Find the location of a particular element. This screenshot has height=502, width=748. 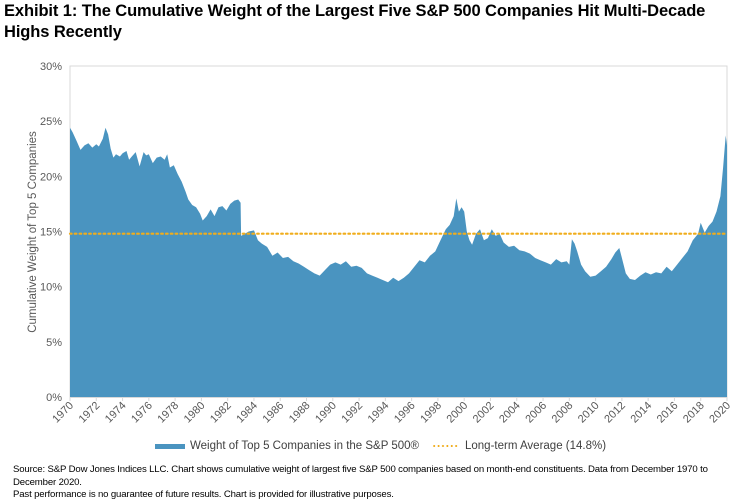

y-tick-label: 10% is located at coordinates (51, 288).